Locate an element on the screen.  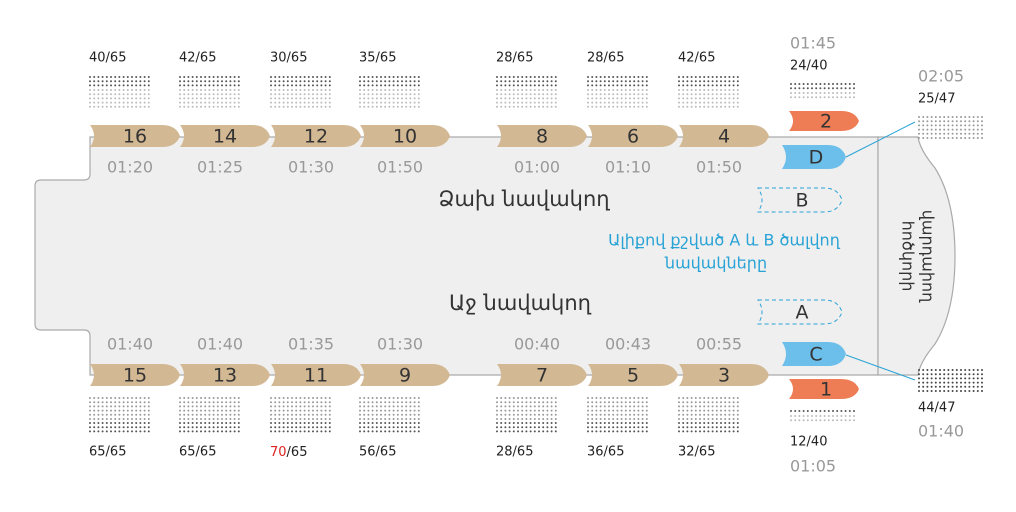
occupancy-rest: /65 is located at coordinates (297, 452).